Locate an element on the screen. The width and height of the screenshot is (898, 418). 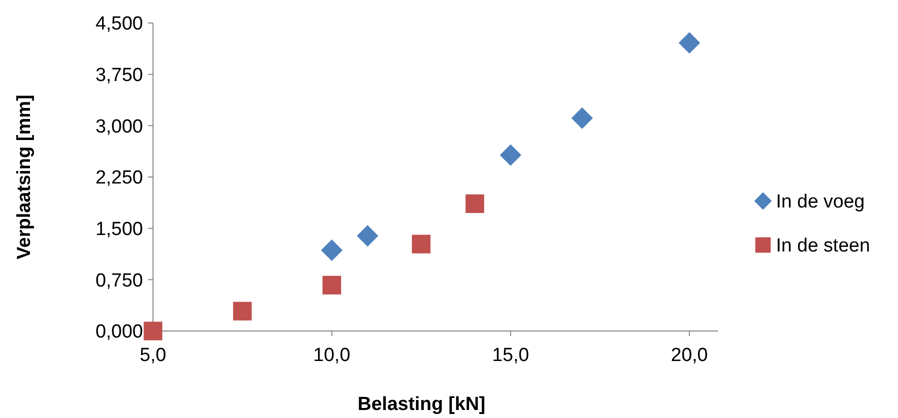
y-tick-label: 0,000 is located at coordinates (119, 332).